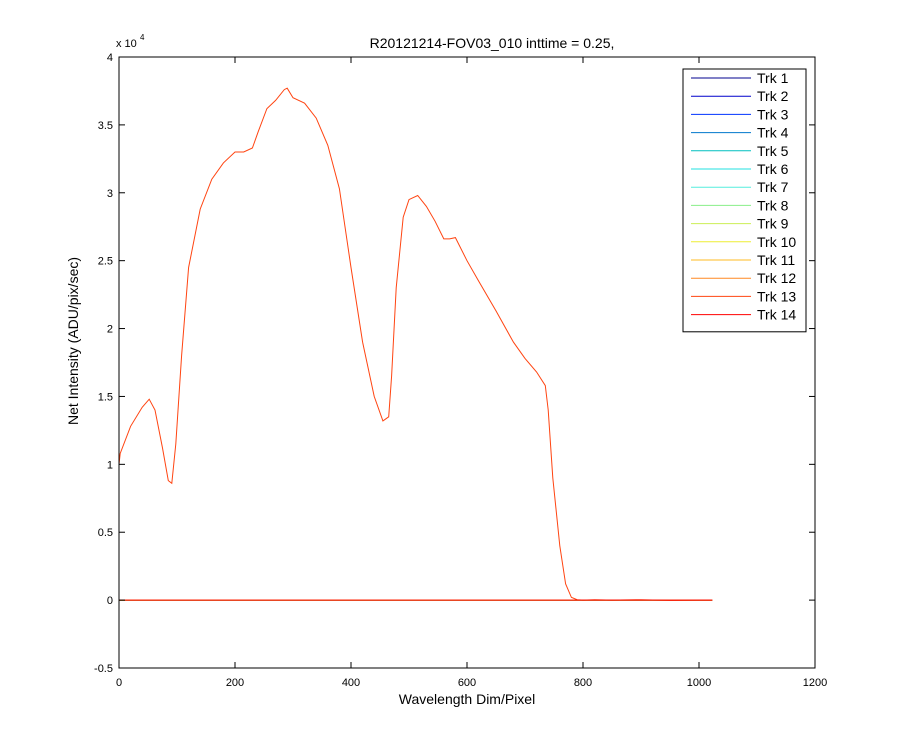 The height and width of the screenshot is (750, 900). I want to click on legend-label-5: Trk 5, so click(773, 151).